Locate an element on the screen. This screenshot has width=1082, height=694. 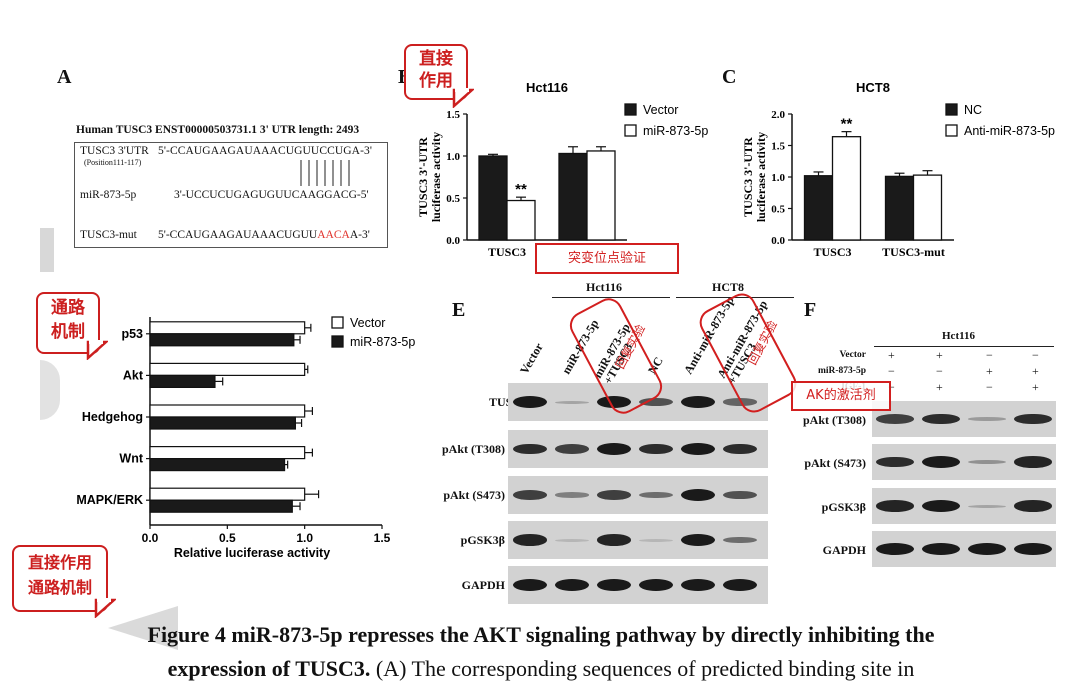
panel-label-c: C is located at coordinates (729, 77).